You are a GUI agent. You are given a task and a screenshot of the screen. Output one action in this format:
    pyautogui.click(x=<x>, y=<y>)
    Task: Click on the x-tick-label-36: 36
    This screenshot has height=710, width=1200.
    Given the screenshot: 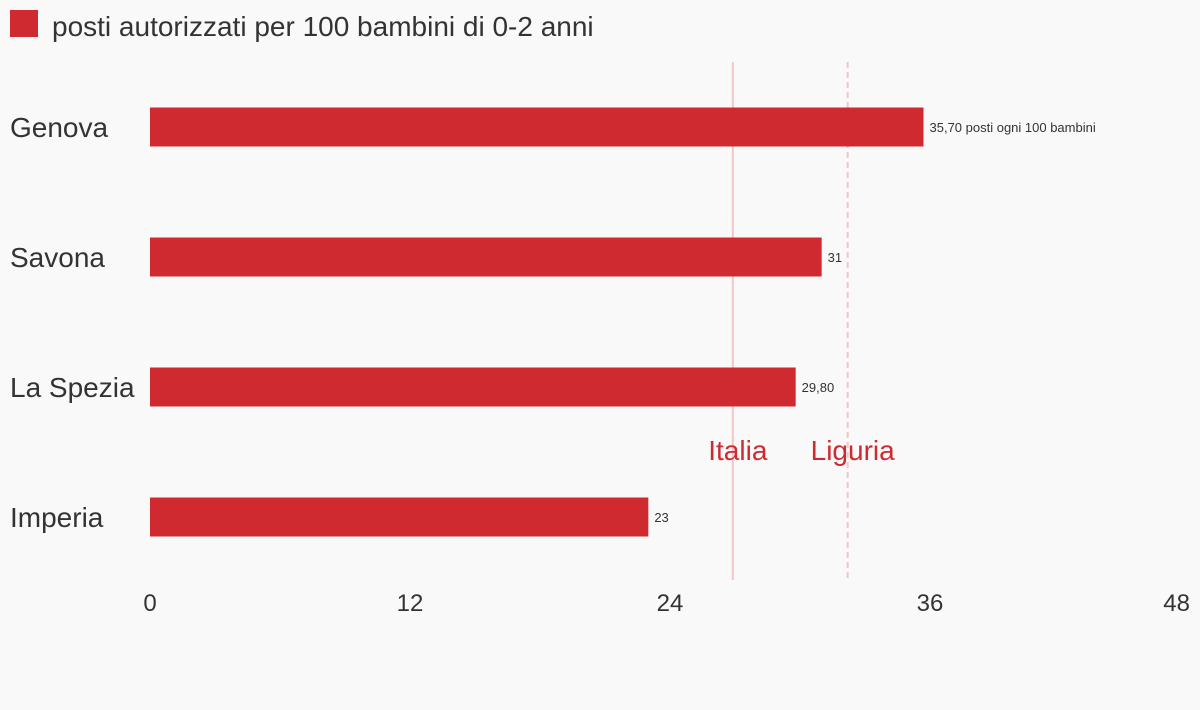 What is the action you would take?
    pyautogui.click(x=930, y=603)
    